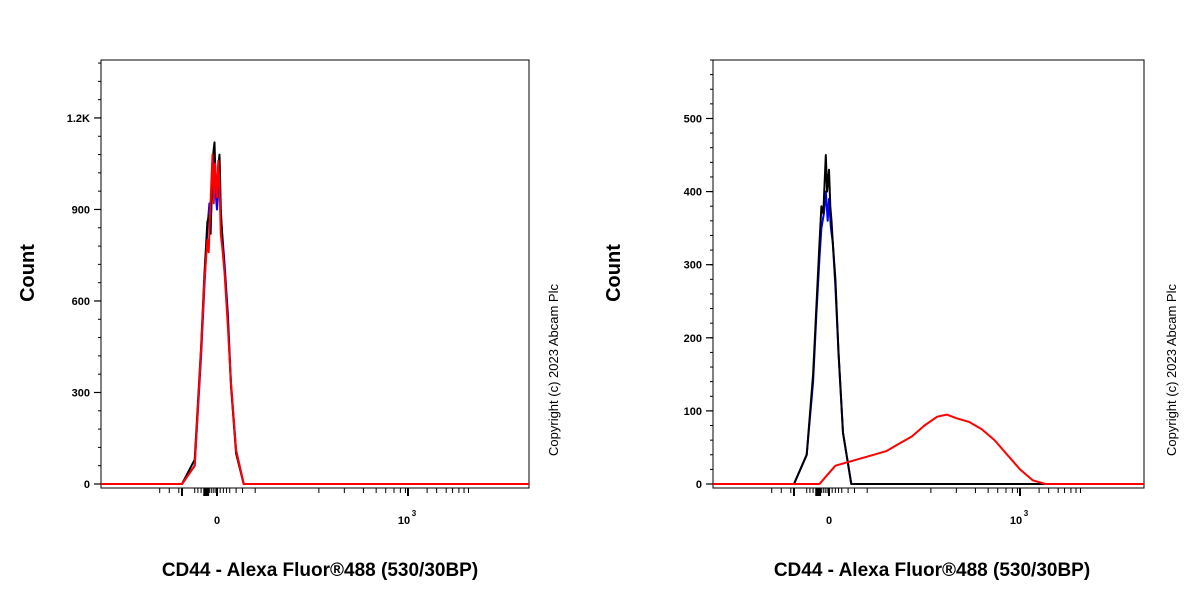 This screenshot has width=1200, height=600. Describe the element at coordinates (81, 210) in the screenshot. I see `y-tick-label: 900` at that location.